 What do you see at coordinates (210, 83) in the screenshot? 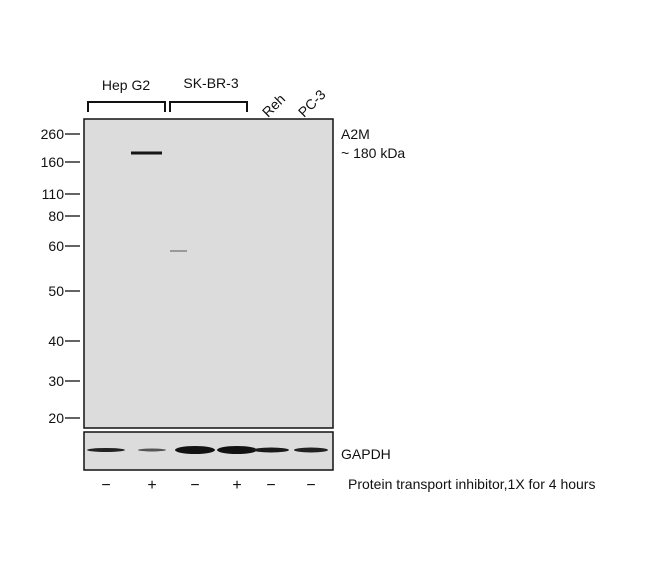
I see `group-label-skbr3: SK-BR-3` at bounding box center [210, 83].